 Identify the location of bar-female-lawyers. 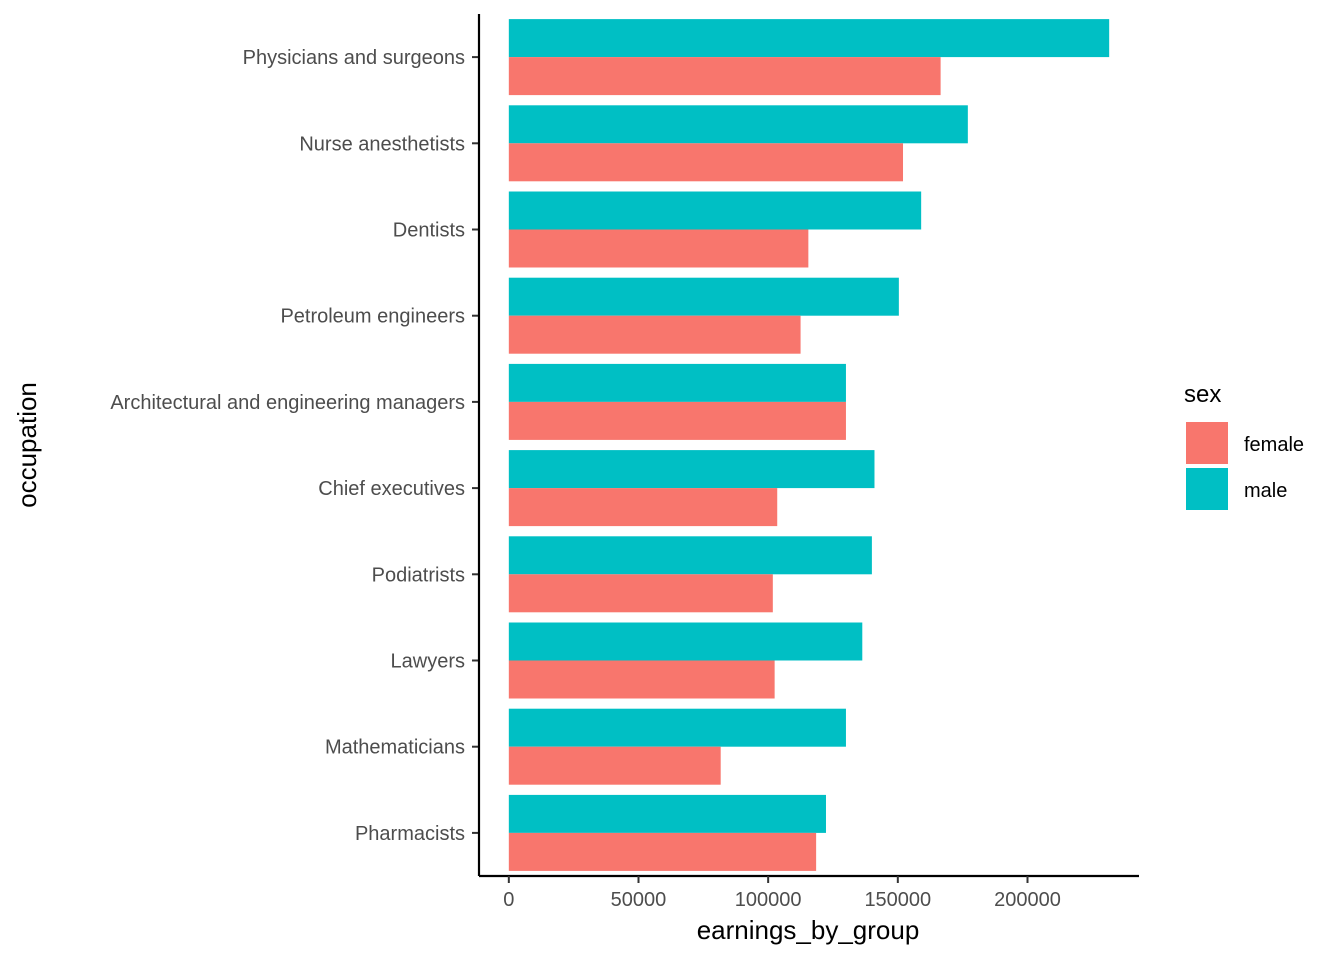
(641, 679).